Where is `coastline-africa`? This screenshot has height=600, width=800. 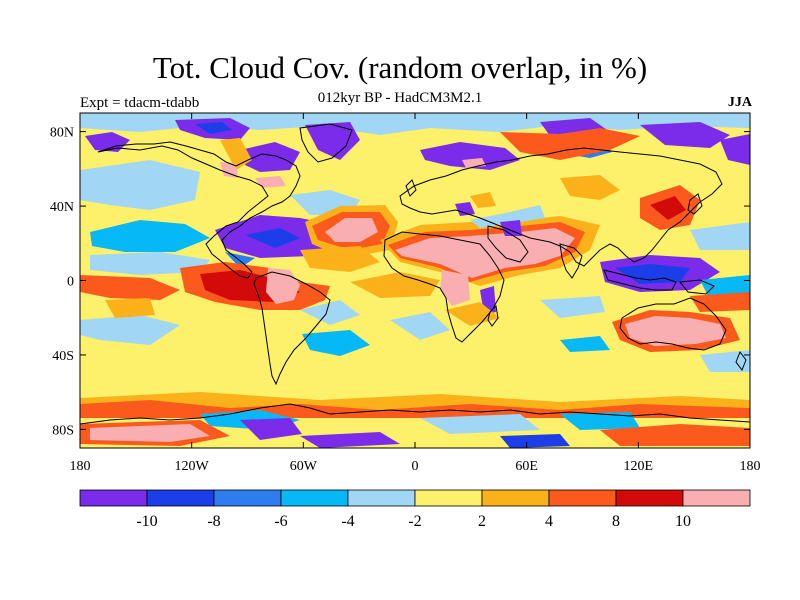
coastline-africa is located at coordinates (444, 287).